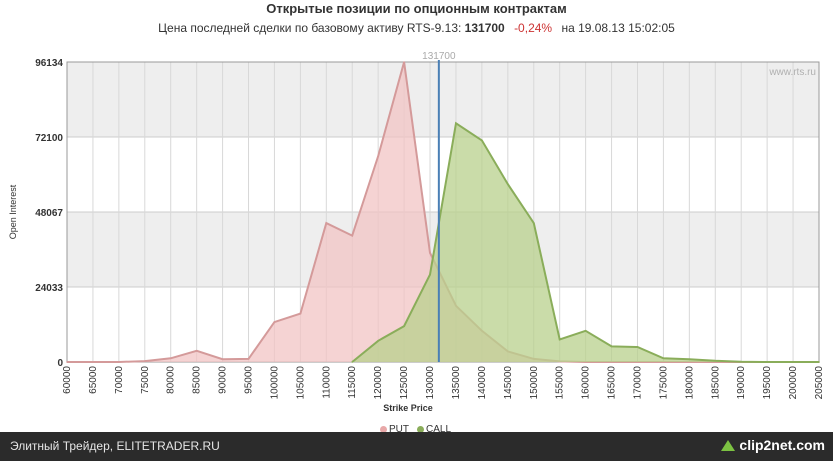  Describe the element at coordinates (482, 383) in the screenshot. I see `x-tick-label: 140000` at that location.